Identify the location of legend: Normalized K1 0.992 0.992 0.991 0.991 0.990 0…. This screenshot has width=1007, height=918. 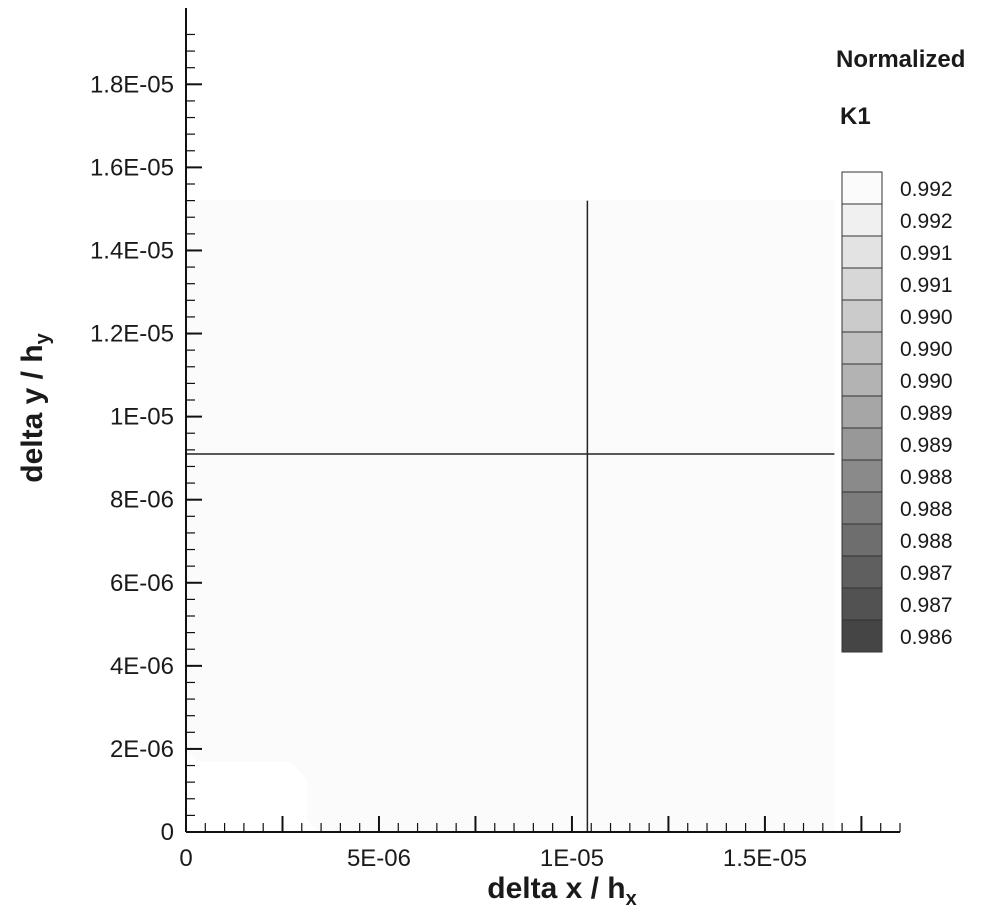
(900, 349).